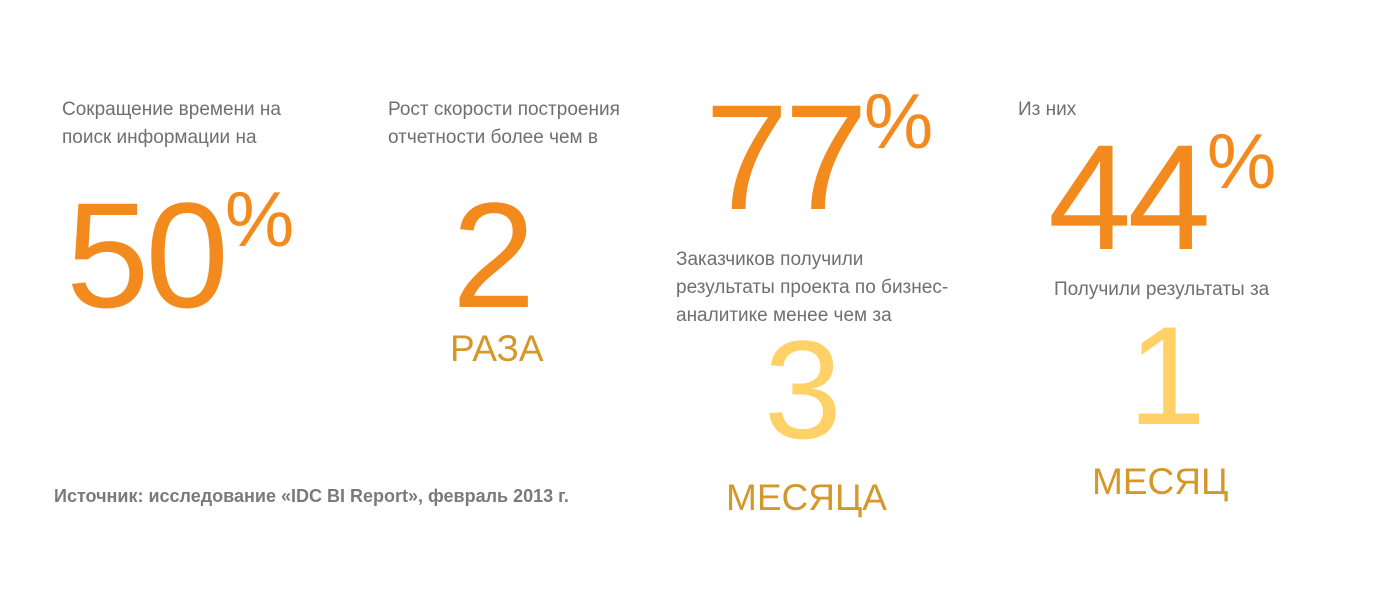 The height and width of the screenshot is (600, 1400). What do you see at coordinates (803, 389) in the screenshot?
I see `block3-sub-number: 3` at bounding box center [803, 389].